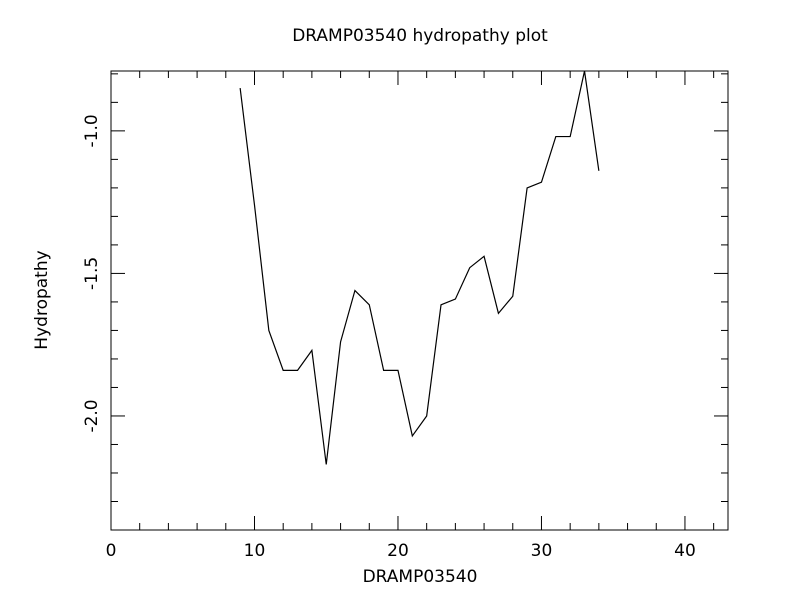 The image size is (800, 600). I want to click on x-tick-label: 20, so click(398, 551).